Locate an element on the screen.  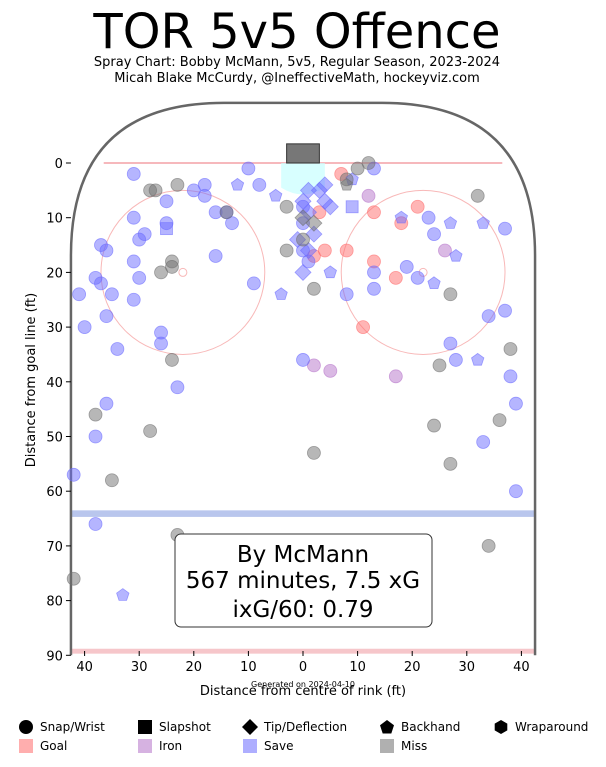
chart-title: TOR 5v5 Offence is located at coordinates (297, 32).